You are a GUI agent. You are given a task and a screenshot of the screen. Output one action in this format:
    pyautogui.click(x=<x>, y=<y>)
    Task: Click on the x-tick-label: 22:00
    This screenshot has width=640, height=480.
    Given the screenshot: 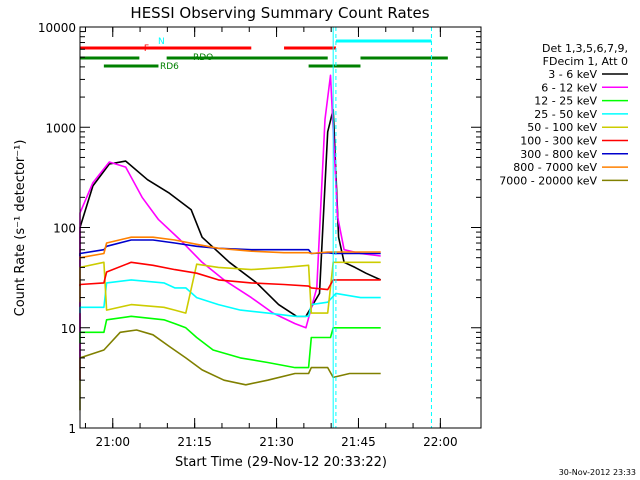 What is the action you would take?
    pyautogui.click(x=440, y=442)
    